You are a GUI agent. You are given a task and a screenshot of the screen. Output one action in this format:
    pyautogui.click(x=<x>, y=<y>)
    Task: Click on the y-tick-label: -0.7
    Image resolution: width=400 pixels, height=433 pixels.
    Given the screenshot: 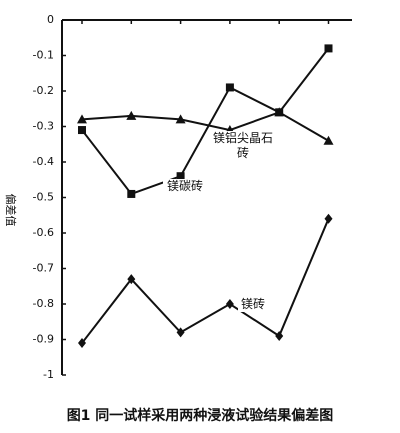 What is the action you would take?
    pyautogui.click(x=43, y=268)
    